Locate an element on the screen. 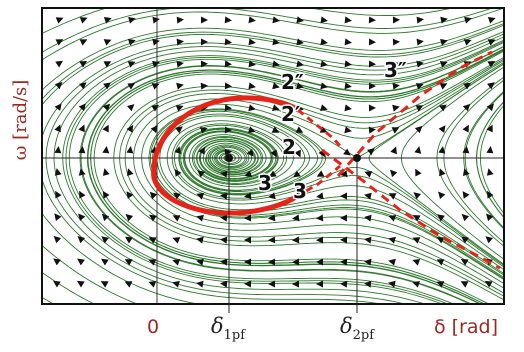 This screenshot has height=352, width=524. x-axis-label: δ [rad] is located at coordinates (466, 327).